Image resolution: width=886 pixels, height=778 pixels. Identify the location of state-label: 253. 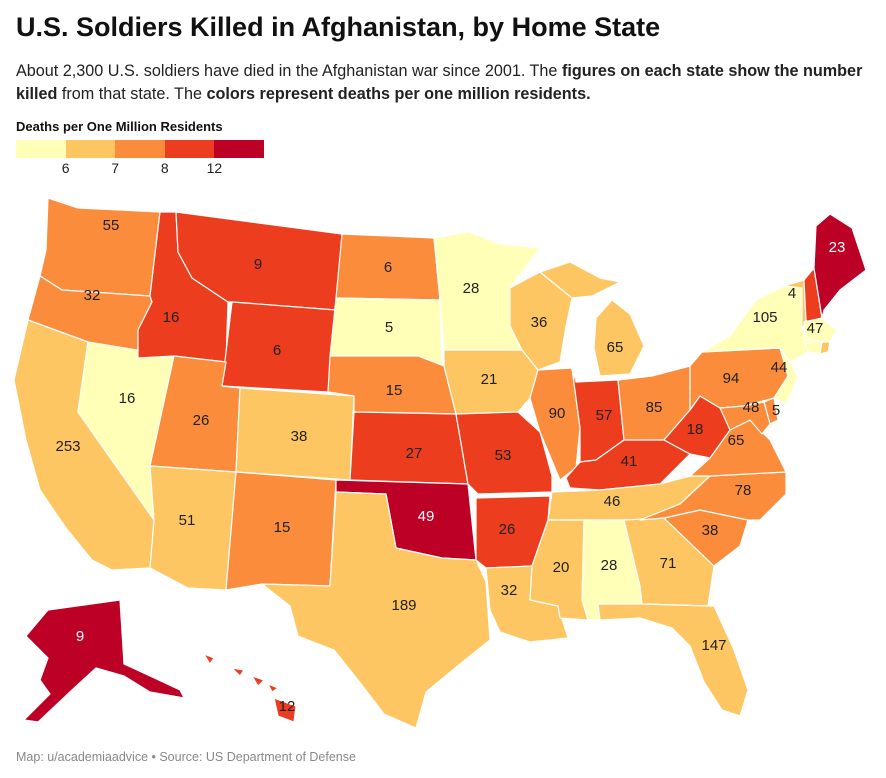
(67, 446).